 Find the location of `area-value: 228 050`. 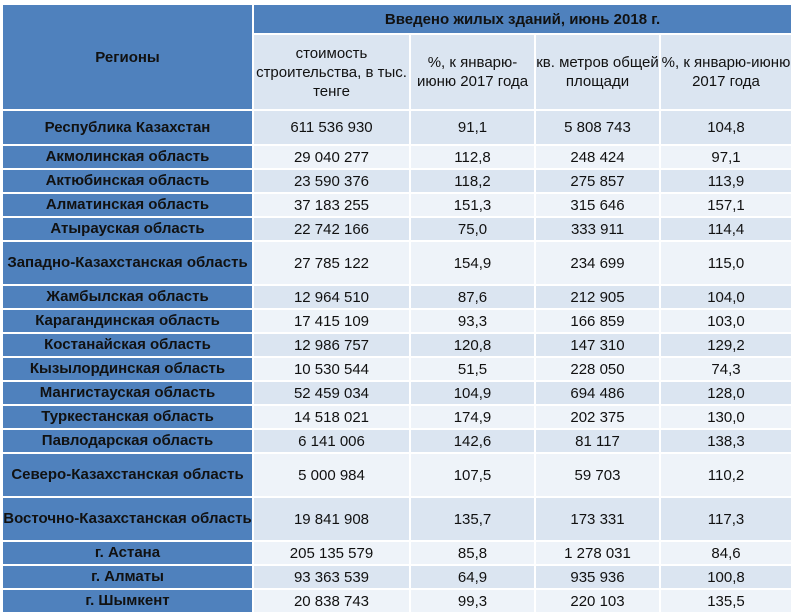

area-value: 228 050 is located at coordinates (597, 369).